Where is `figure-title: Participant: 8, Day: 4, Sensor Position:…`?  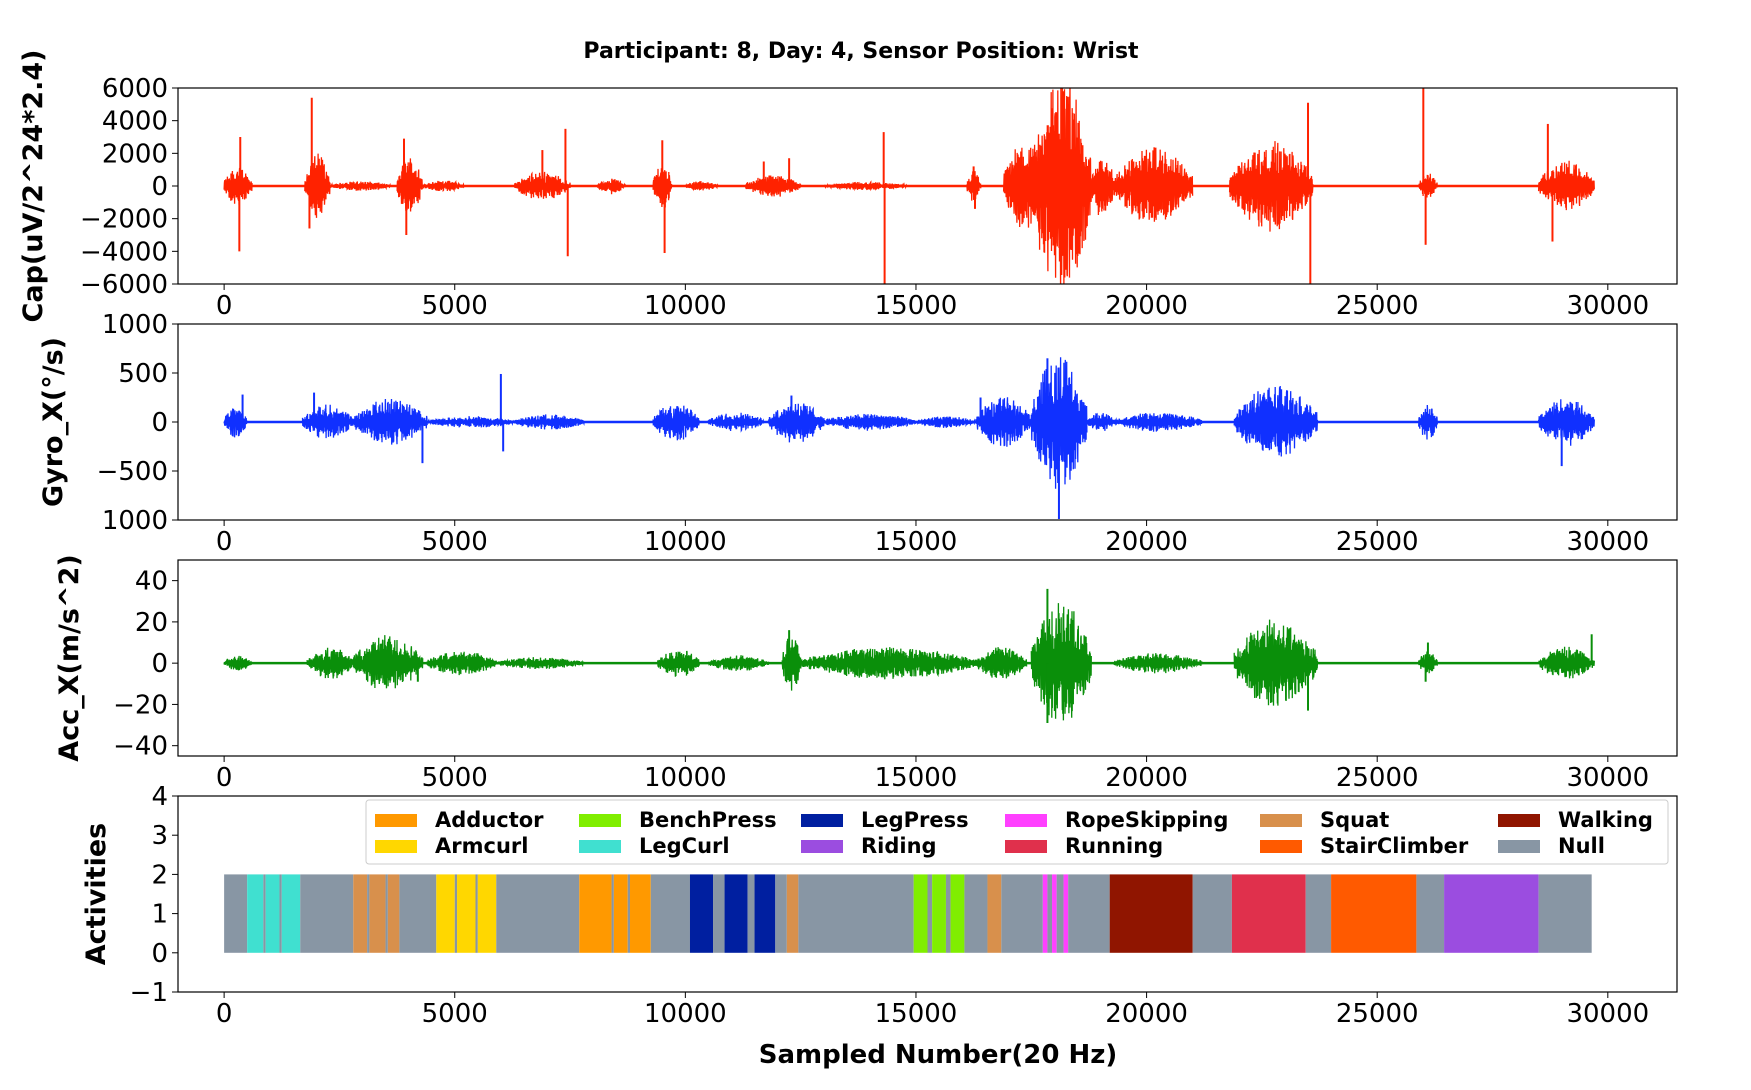 figure-title: Participant: 8, Day: 4, Sensor Position:… is located at coordinates (861, 51).